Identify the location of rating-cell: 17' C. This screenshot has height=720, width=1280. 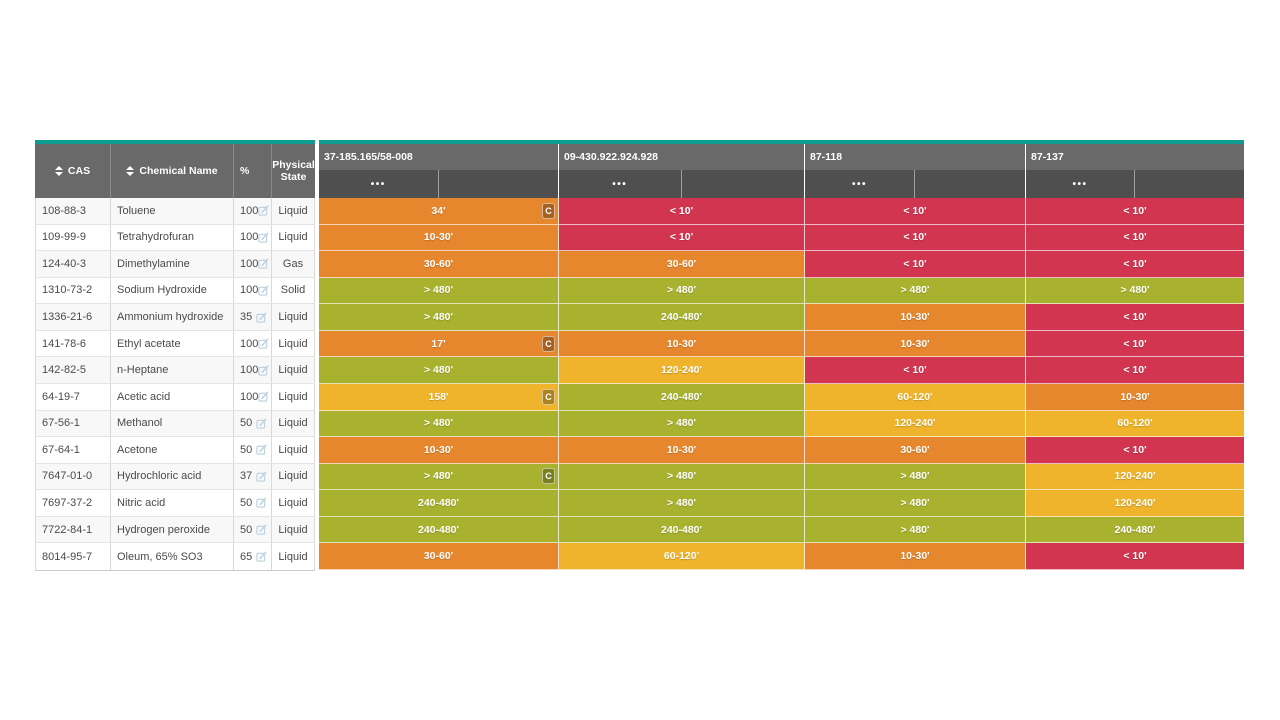
(439, 344).